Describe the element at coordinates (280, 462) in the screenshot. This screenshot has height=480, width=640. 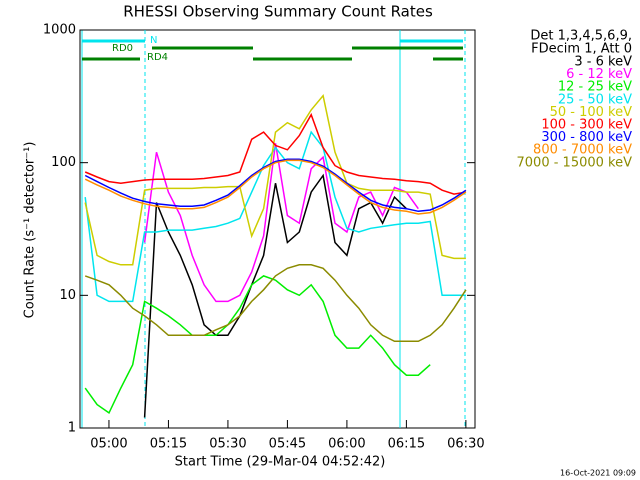
I see `x-axis-label: Start Time (29-Mar-04 04:52:42)` at that location.